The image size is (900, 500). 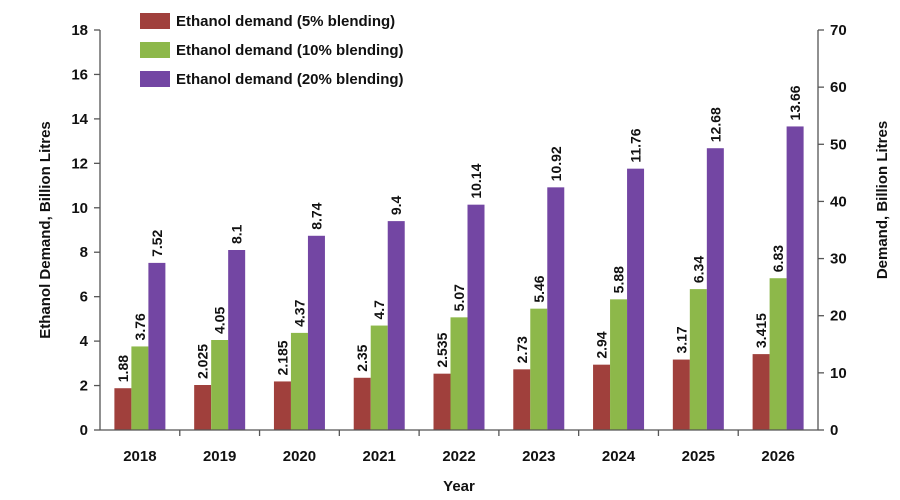 I want to click on y-tick-label-right: 0, so click(x=834, y=430).